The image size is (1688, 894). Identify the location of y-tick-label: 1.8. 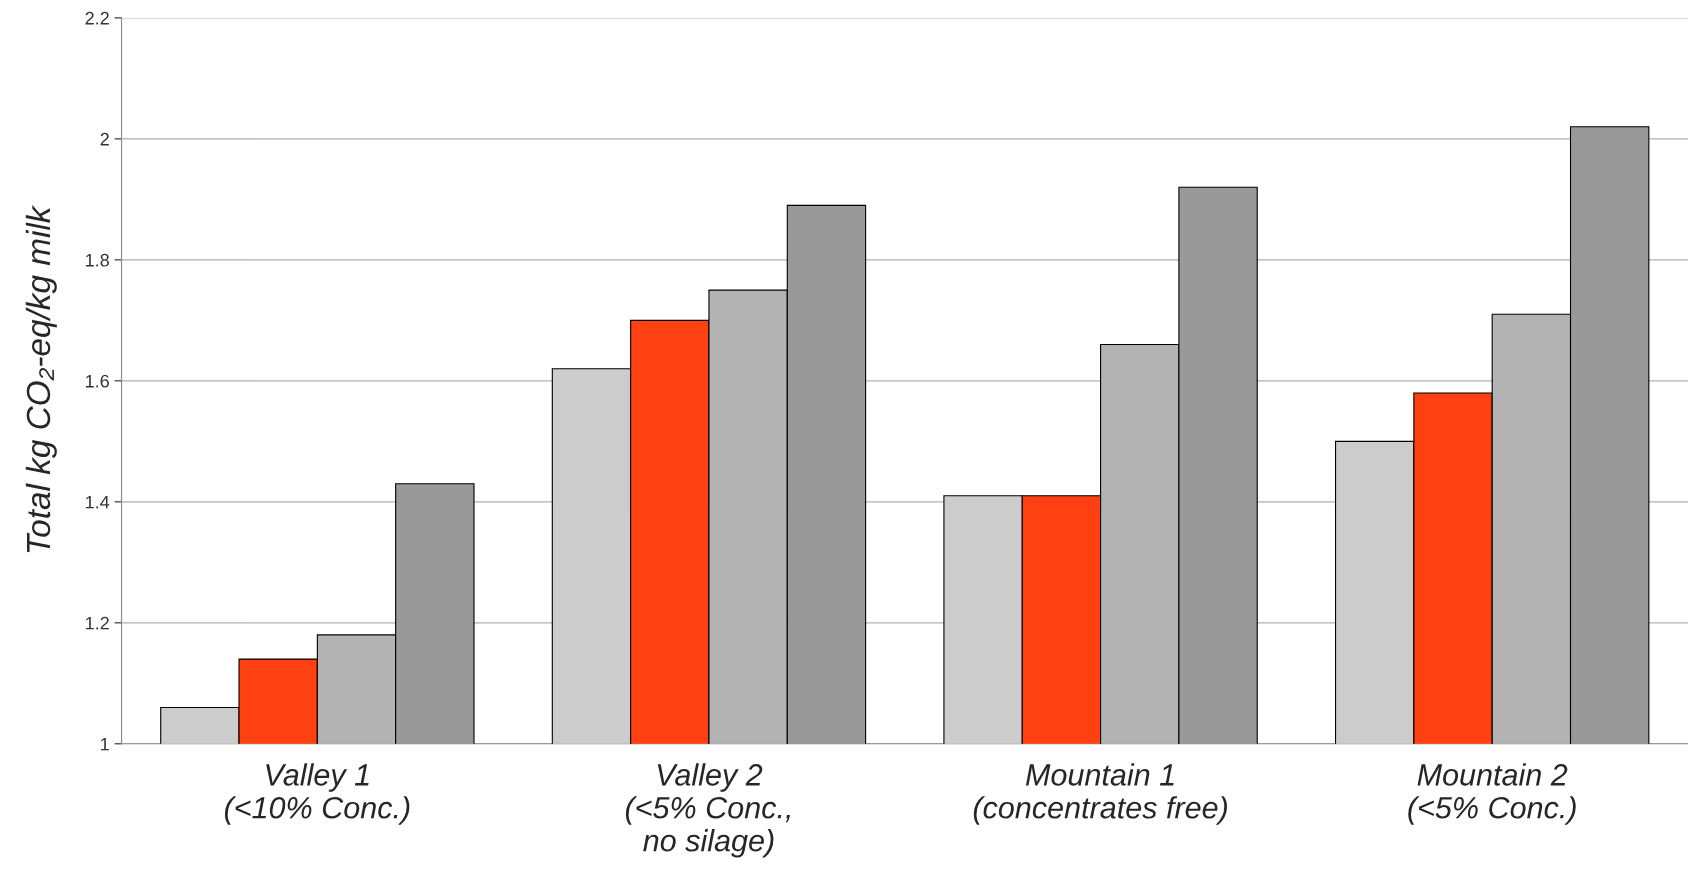
(97, 260).